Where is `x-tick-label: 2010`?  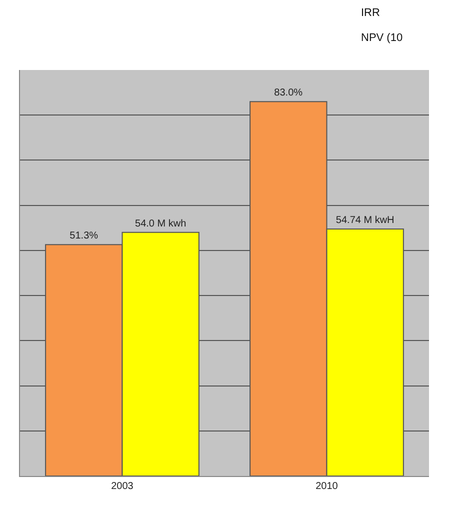
x-tick-label: 2010 is located at coordinates (327, 486).